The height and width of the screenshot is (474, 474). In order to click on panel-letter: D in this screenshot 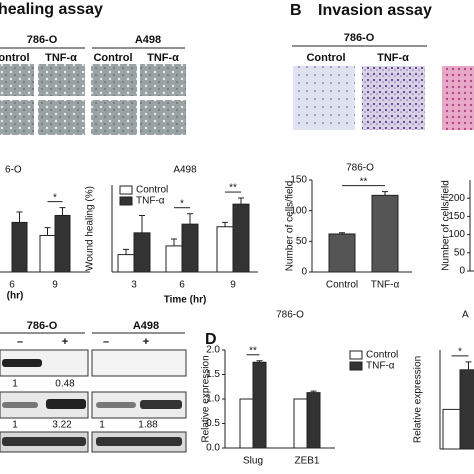, I will do `click(211, 339)`.